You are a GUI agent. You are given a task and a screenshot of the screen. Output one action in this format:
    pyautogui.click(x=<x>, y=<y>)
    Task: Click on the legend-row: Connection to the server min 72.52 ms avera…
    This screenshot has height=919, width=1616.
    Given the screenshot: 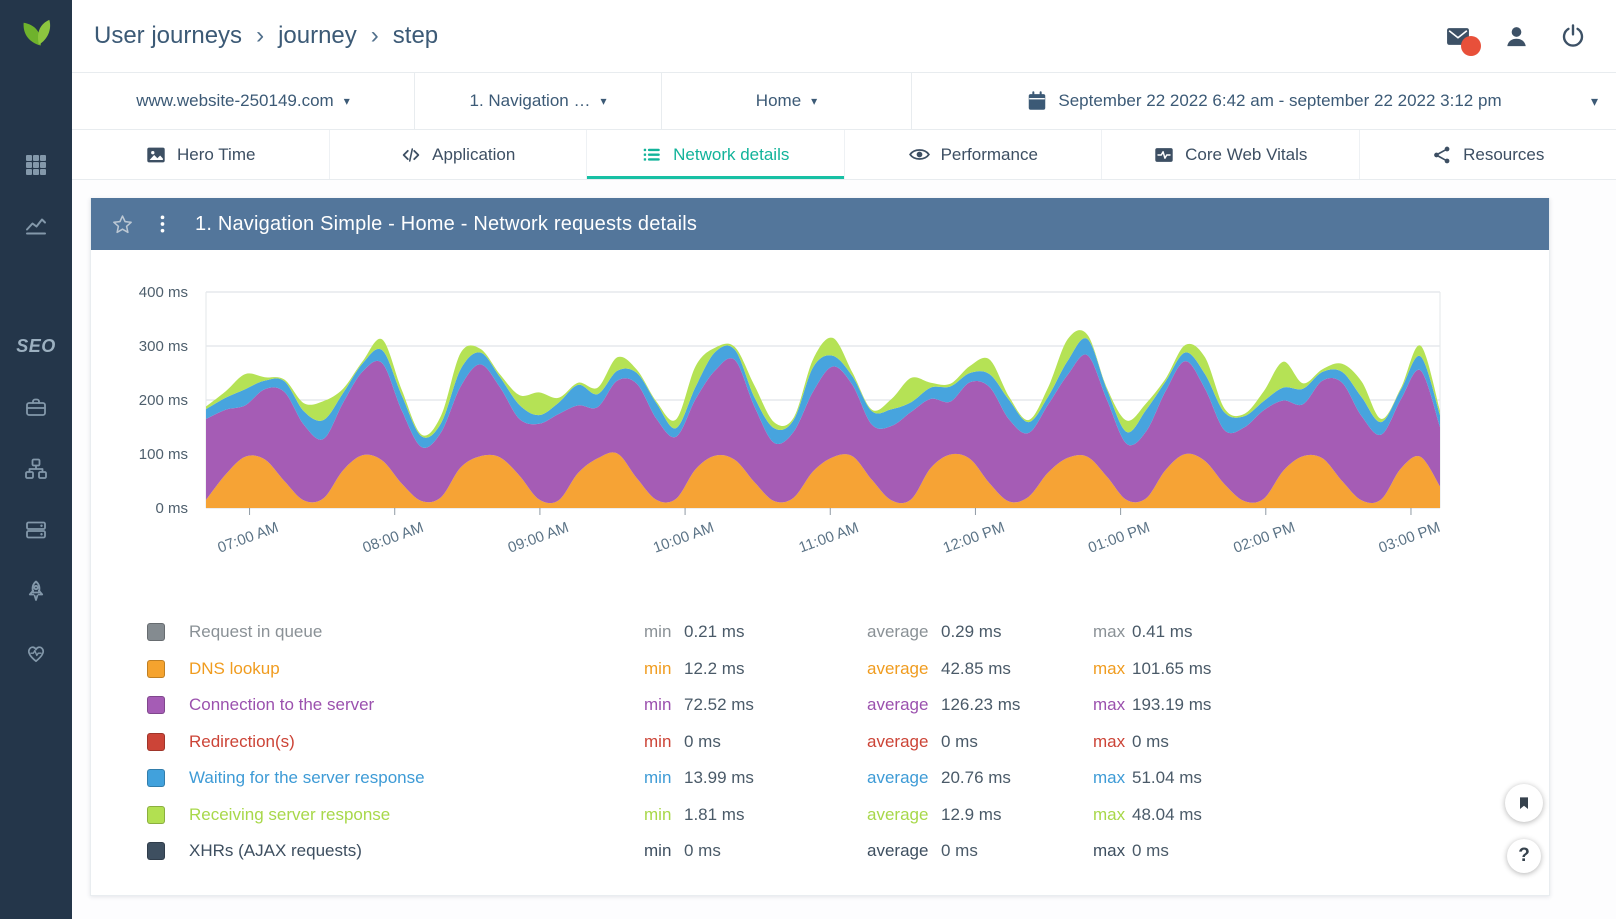 What is the action you would take?
    pyautogui.click(x=848, y=705)
    